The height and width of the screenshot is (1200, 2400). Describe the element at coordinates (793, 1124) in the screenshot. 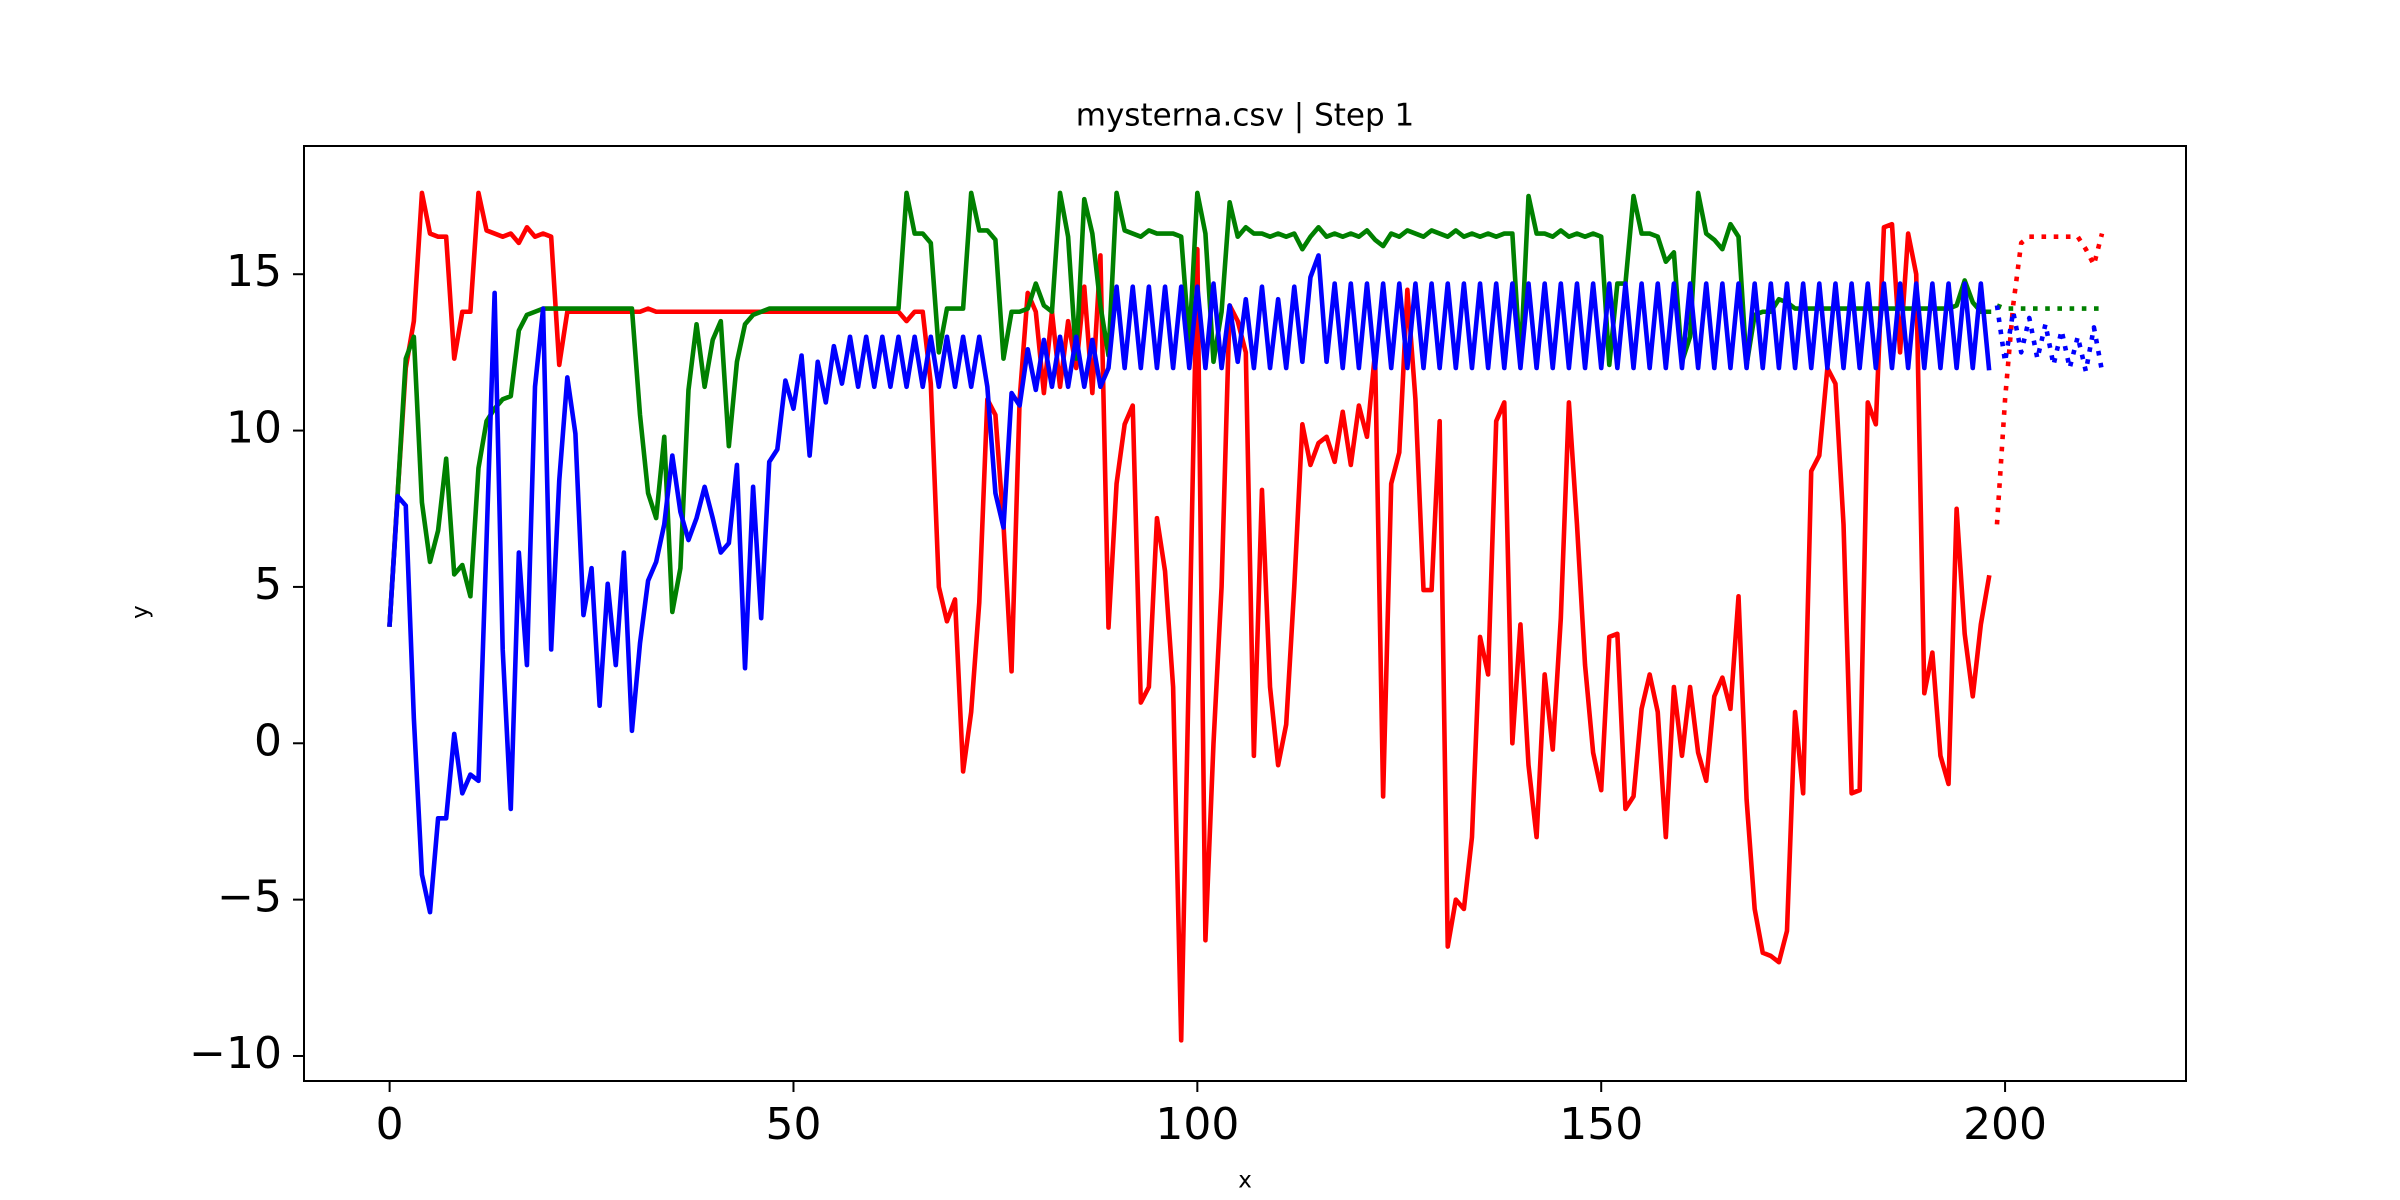

I see `x-tick-label: 50` at that location.